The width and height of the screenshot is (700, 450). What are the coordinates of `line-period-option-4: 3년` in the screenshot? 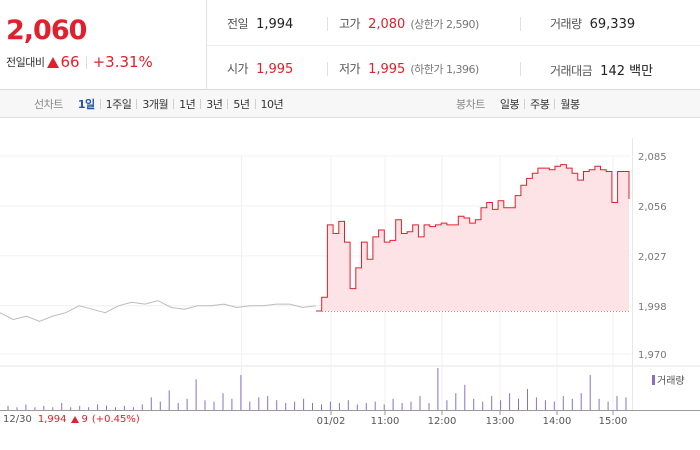 It's located at (214, 104).